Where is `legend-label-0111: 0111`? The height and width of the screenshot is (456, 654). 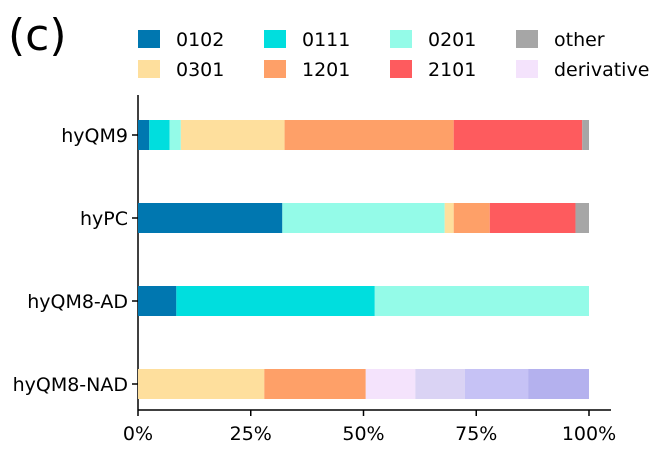
legend-label-0111: 0111 is located at coordinates (326, 40).